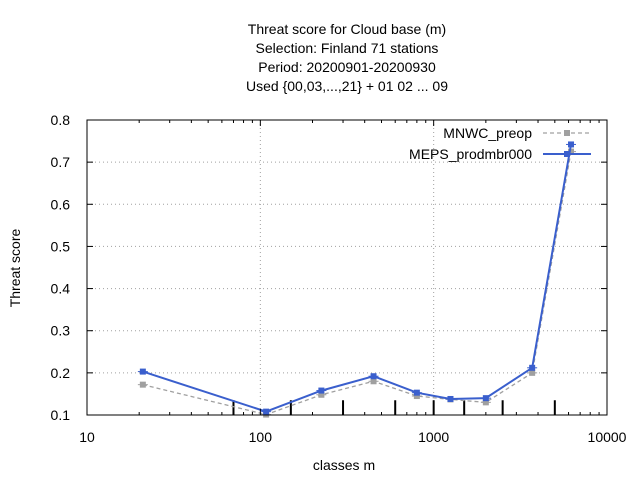 The width and height of the screenshot is (640, 480). I want to click on y-tick-label: 0.5, so click(61, 246).